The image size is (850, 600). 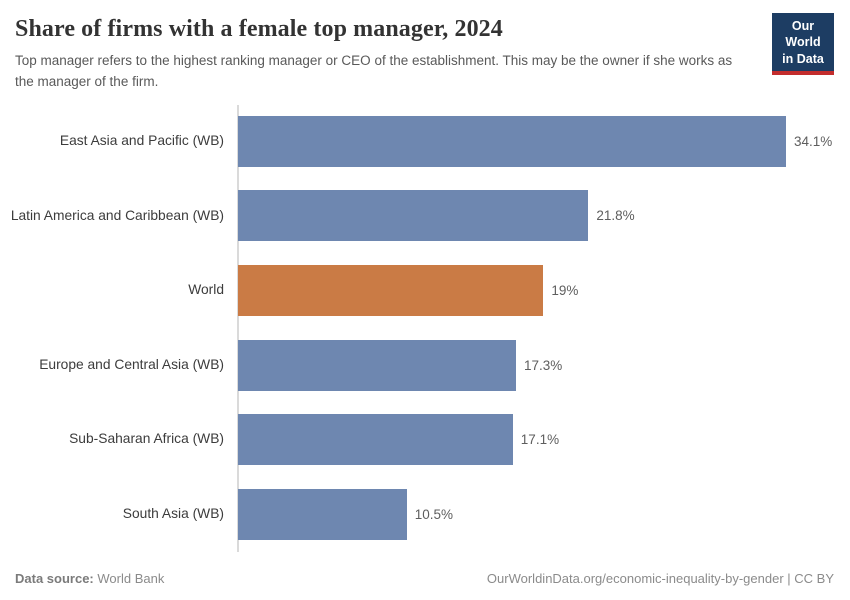 What do you see at coordinates (206, 290) in the screenshot?
I see `category-label: World` at bounding box center [206, 290].